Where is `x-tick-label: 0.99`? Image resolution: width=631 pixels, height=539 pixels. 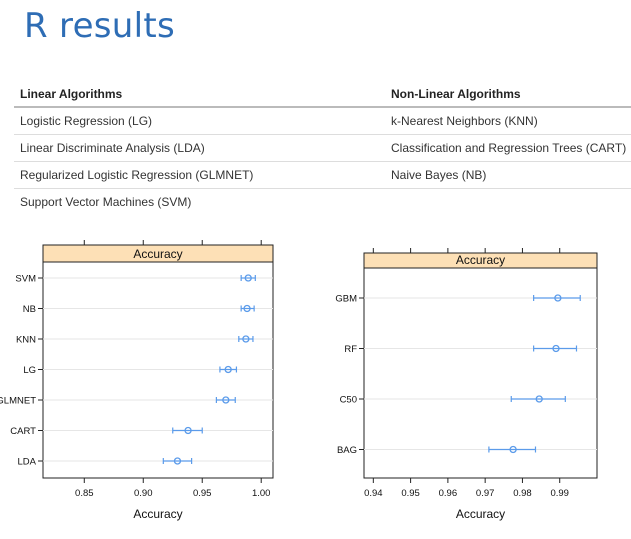 x-tick-label: 0.99 is located at coordinates (559, 493).